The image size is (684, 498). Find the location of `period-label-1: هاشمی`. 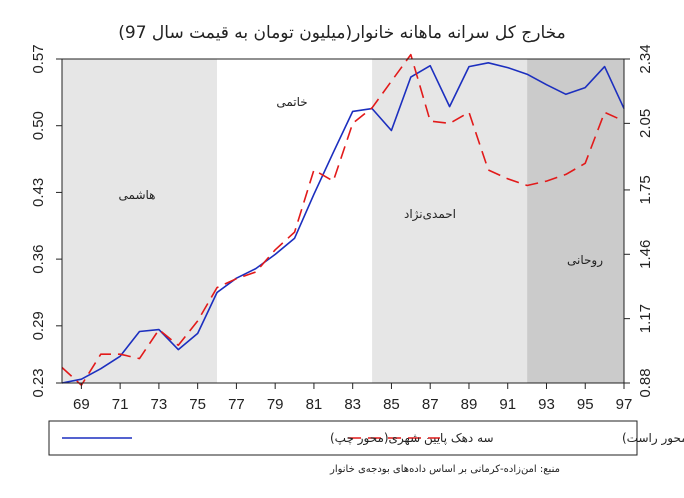

period-label-1: هاشمی is located at coordinates (137, 195).